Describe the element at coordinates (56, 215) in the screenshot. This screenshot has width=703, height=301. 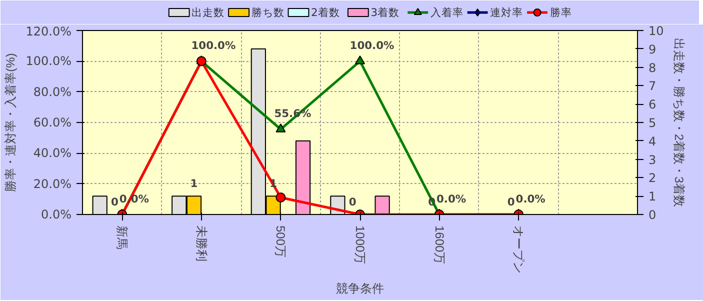
I see `y-tick-label: 0.0%` at that location.